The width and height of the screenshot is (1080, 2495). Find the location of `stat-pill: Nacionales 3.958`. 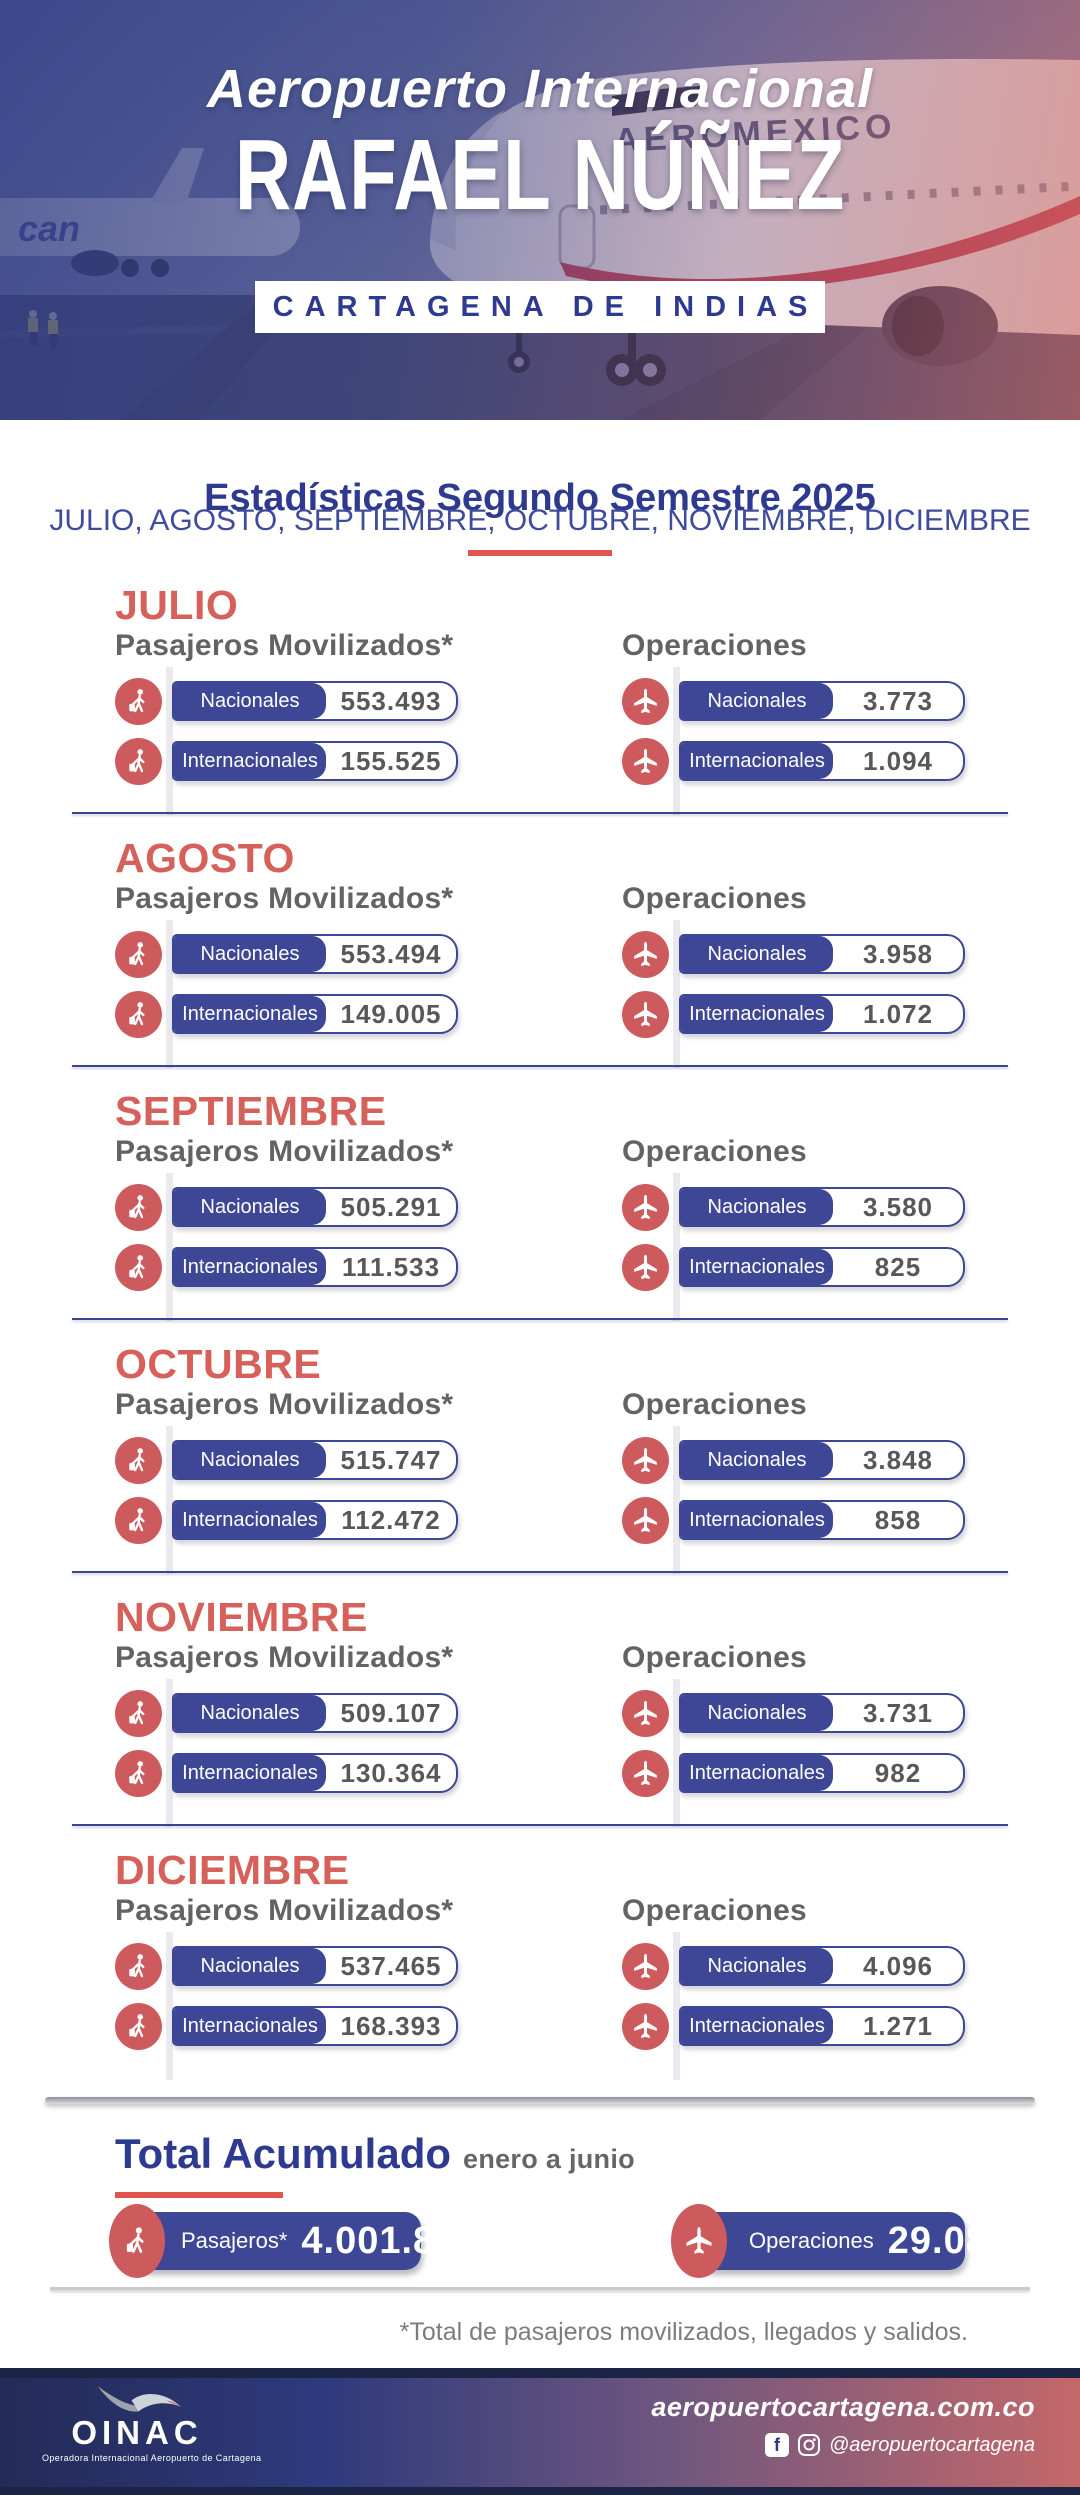

stat-pill: Nacionales 3.958 is located at coordinates (822, 954).